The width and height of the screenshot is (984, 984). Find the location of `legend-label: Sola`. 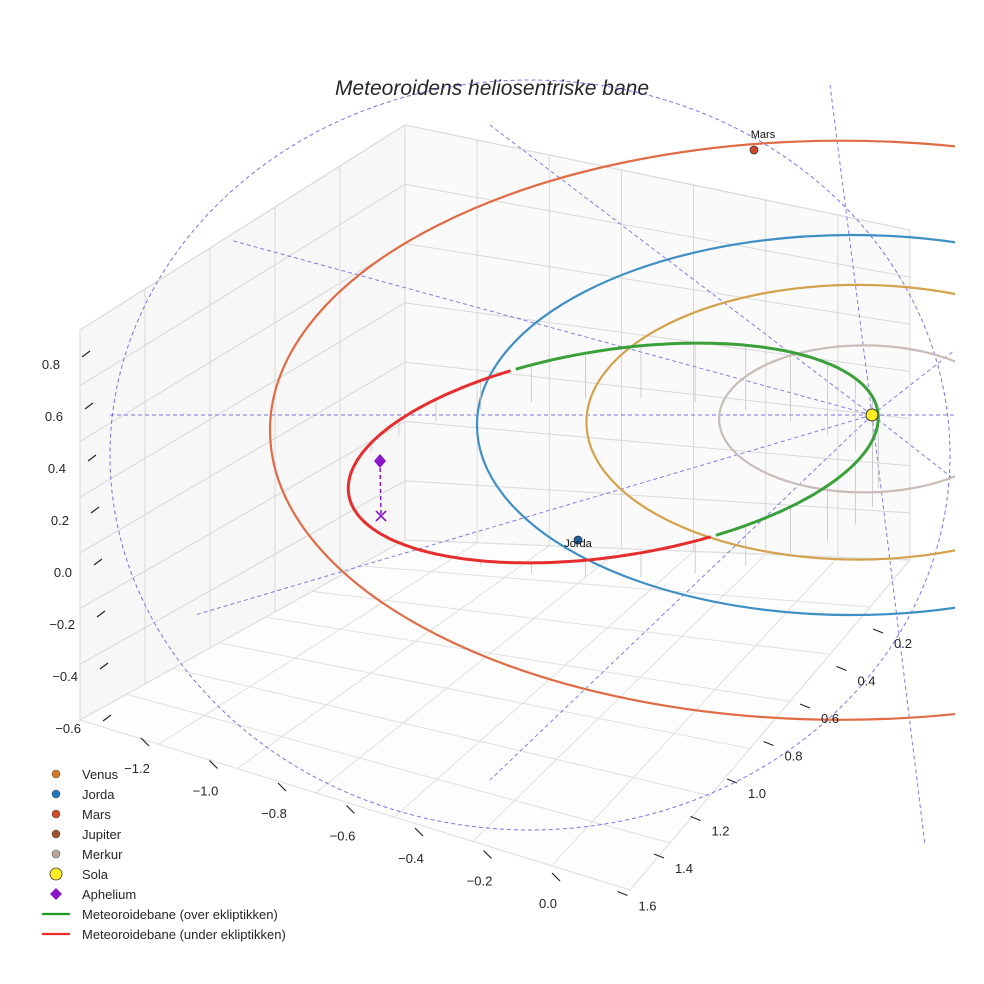

legend-label: Sola is located at coordinates (95, 874).